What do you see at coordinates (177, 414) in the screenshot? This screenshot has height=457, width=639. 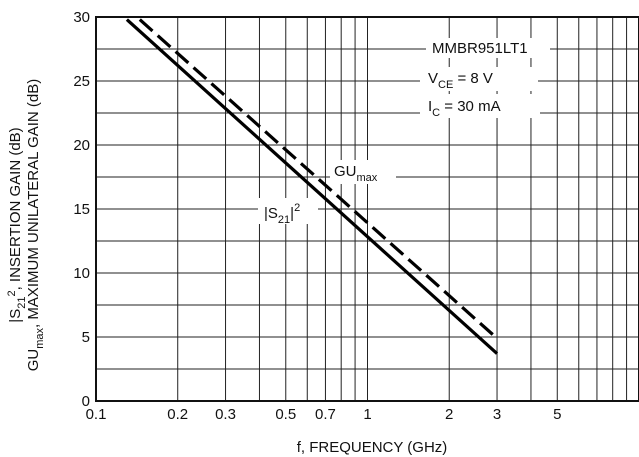 I see `x-tick-label: 0.2` at bounding box center [177, 414].